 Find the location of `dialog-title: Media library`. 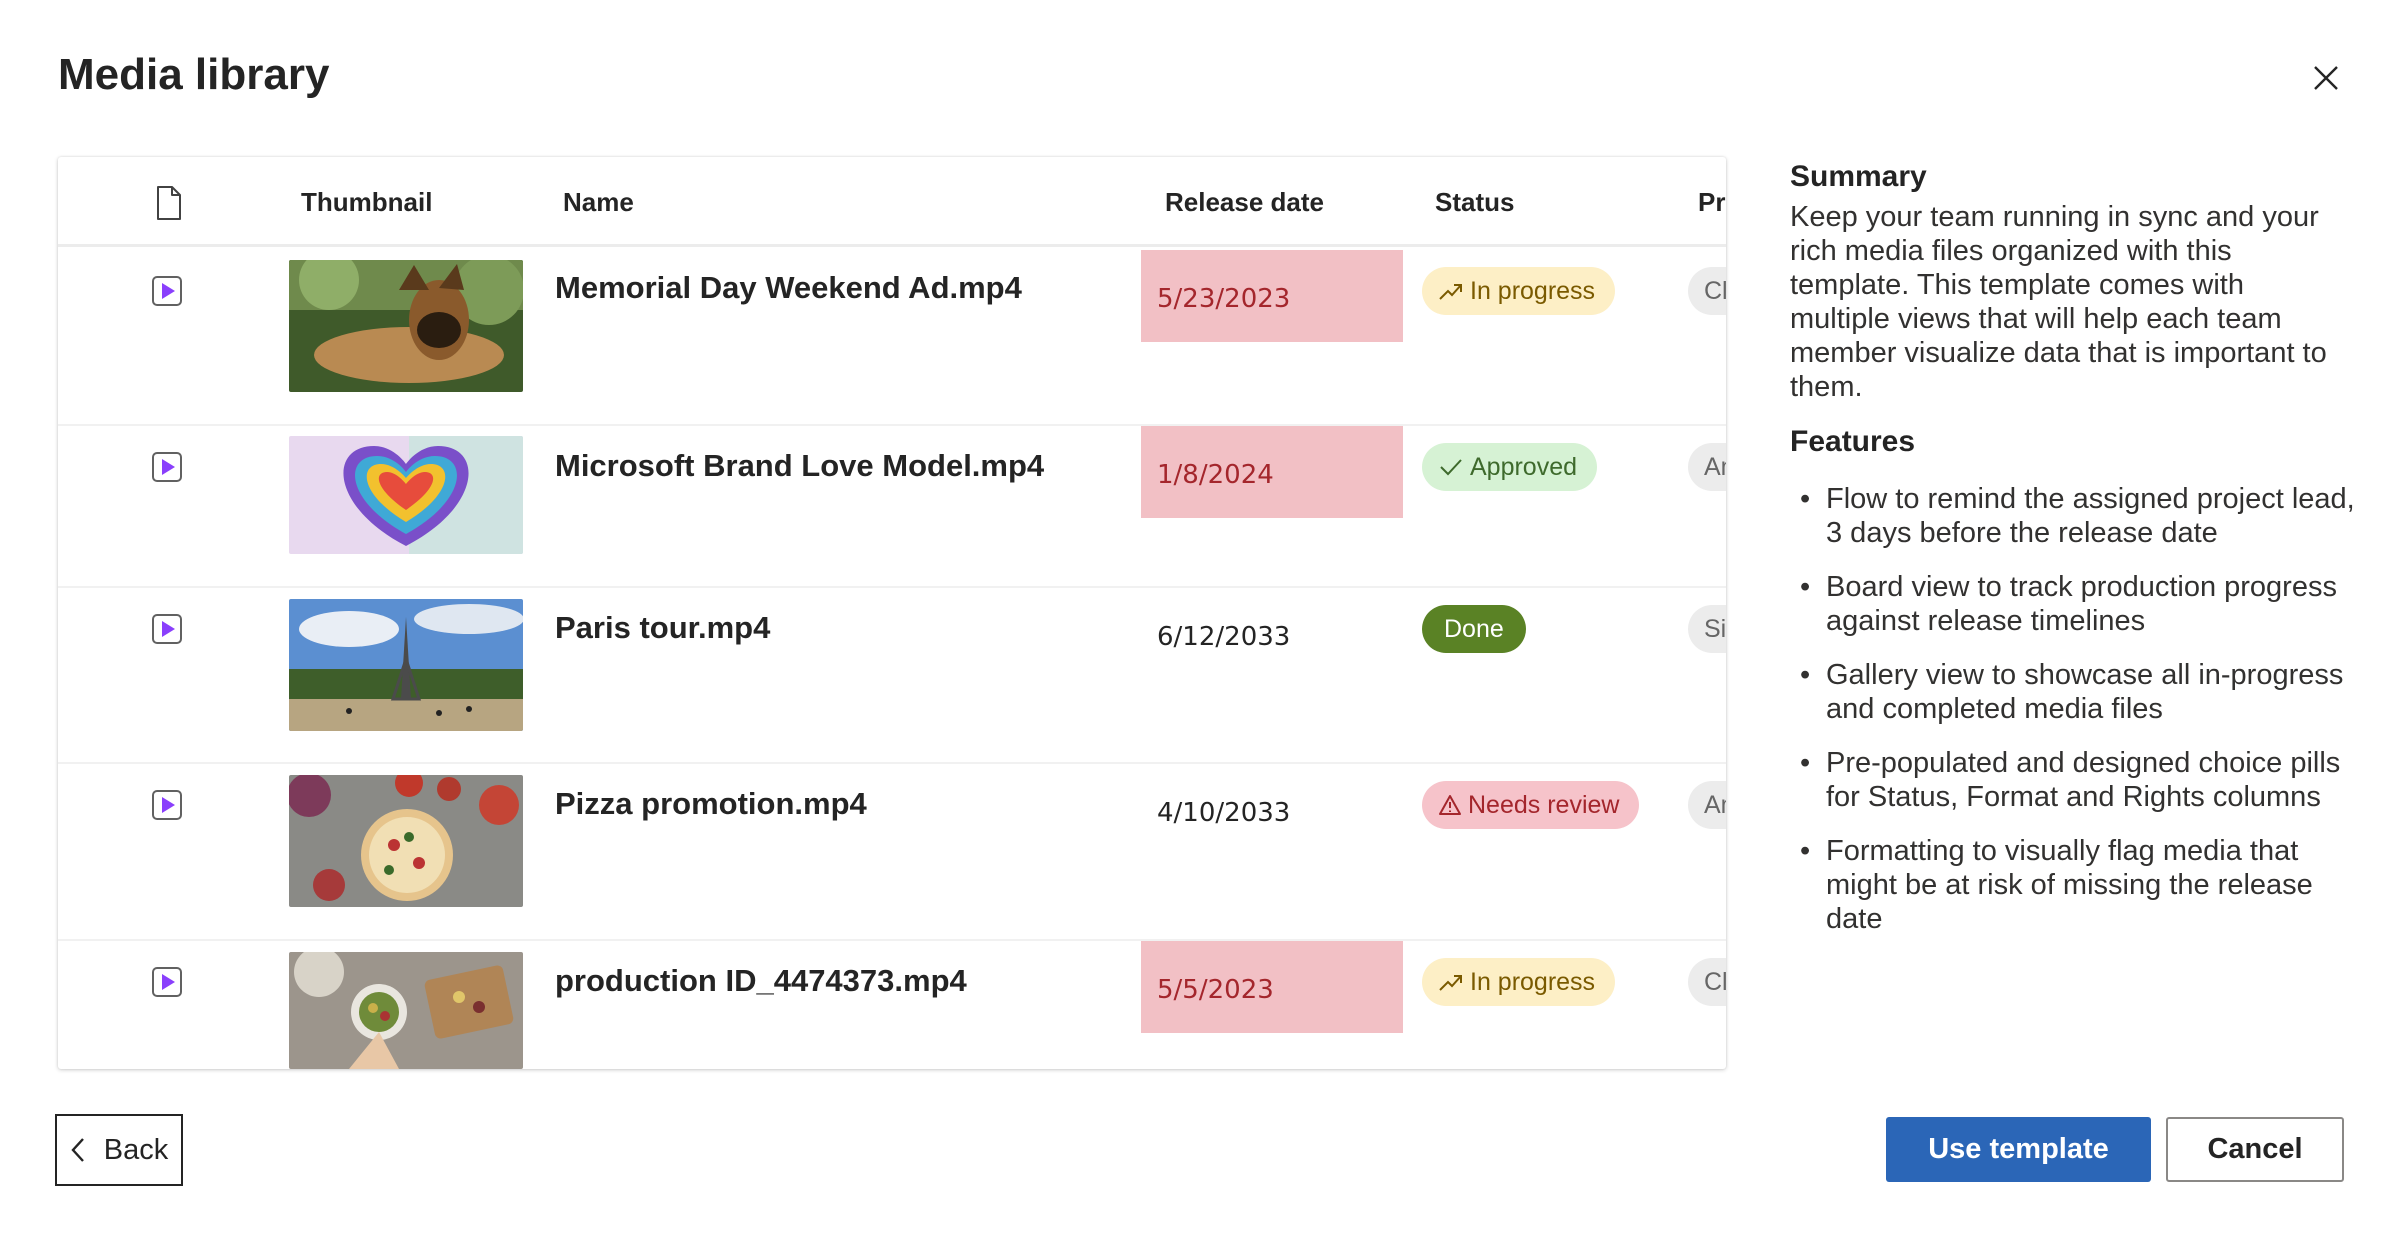

dialog-title: Media library is located at coordinates (194, 74).